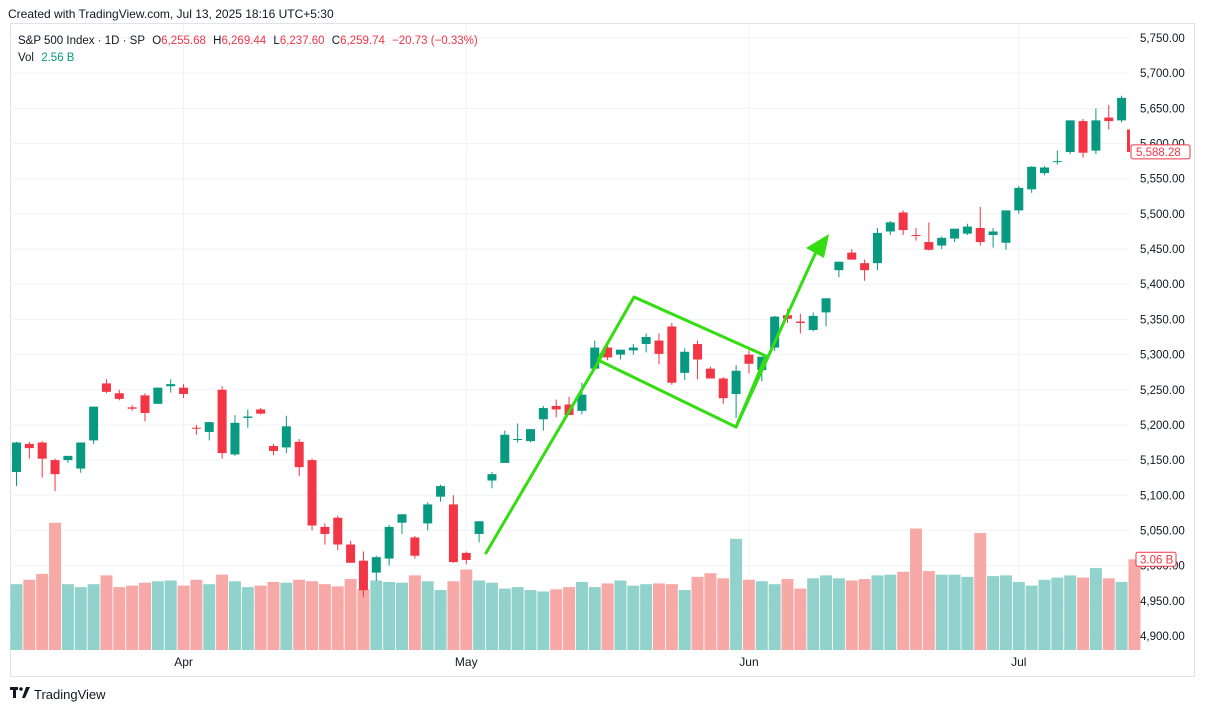 Image resolution: width=1206 pixels, height=713 pixels. What do you see at coordinates (26, 58) in the screenshot?
I see `vol-label: Vol` at bounding box center [26, 58].